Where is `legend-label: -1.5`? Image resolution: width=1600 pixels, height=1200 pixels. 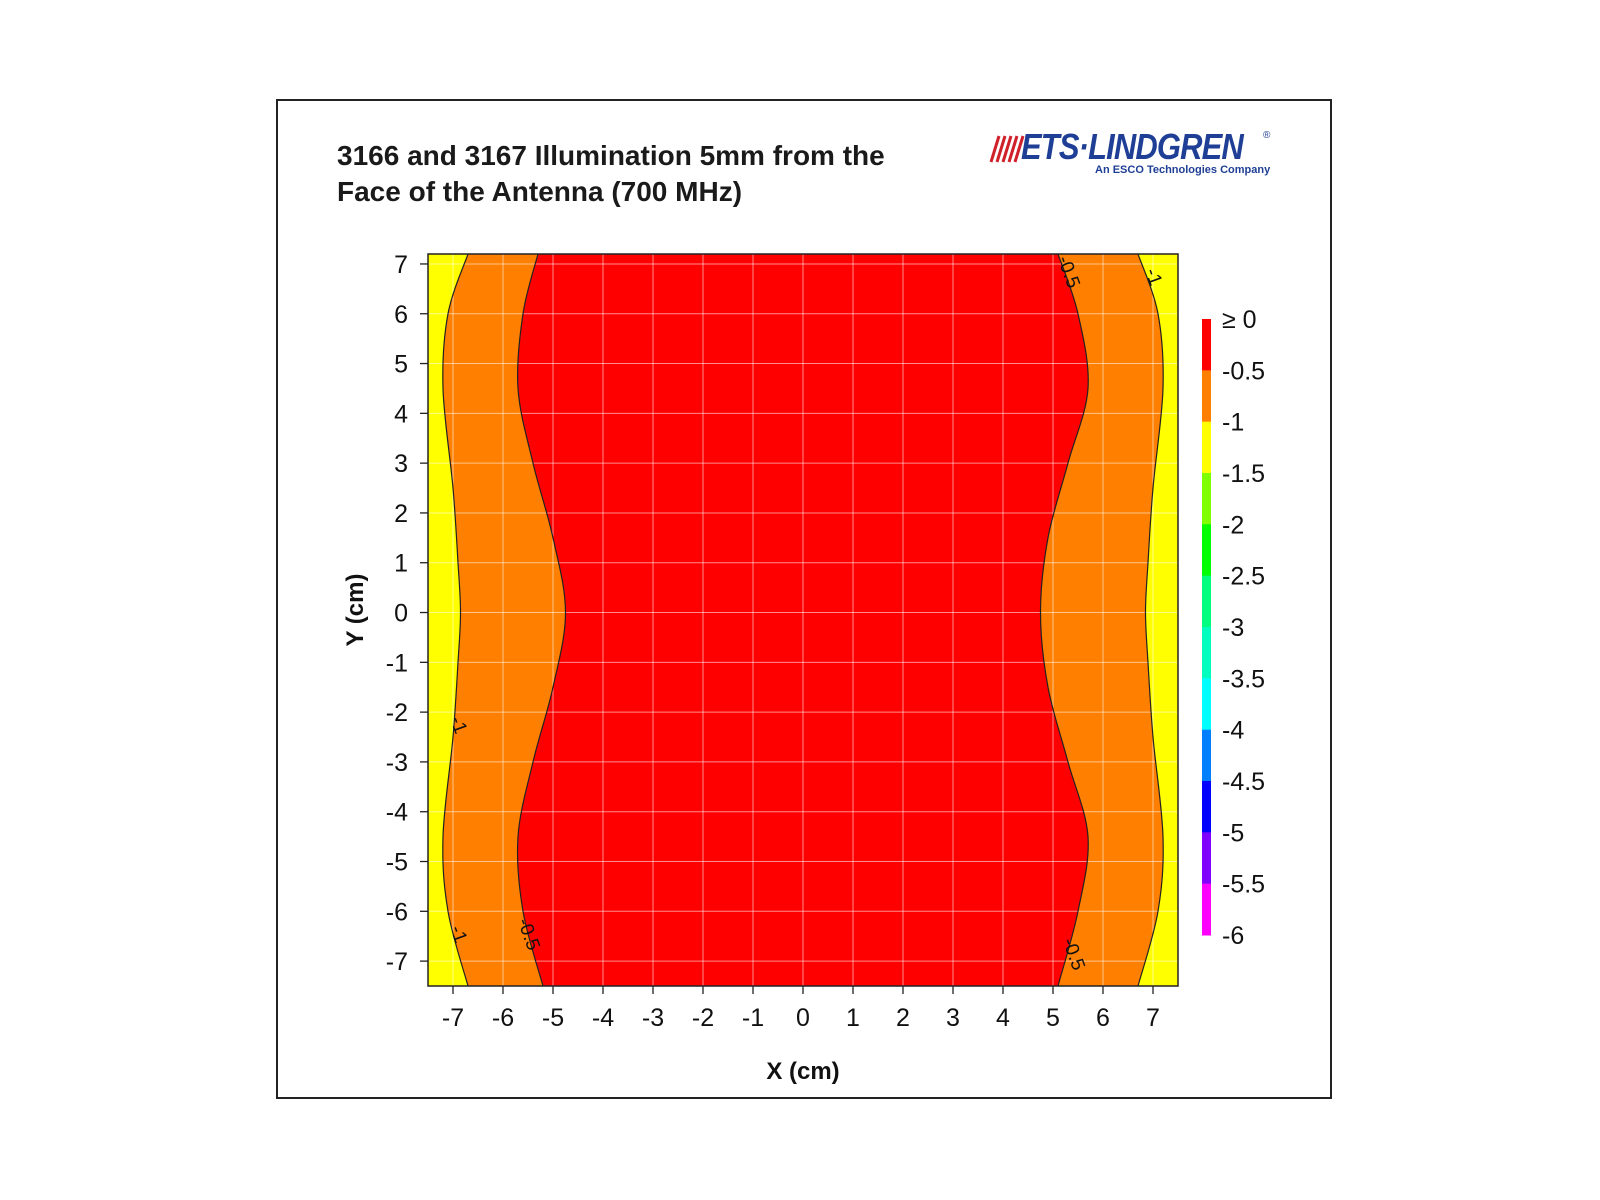
legend-label: -1.5 is located at coordinates (1243, 474).